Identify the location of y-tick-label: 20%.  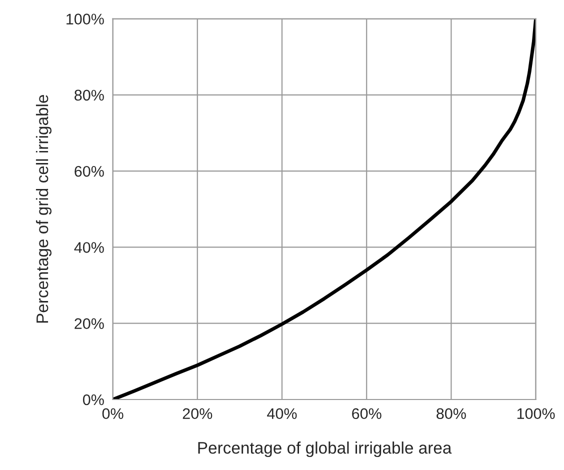
(89, 324).